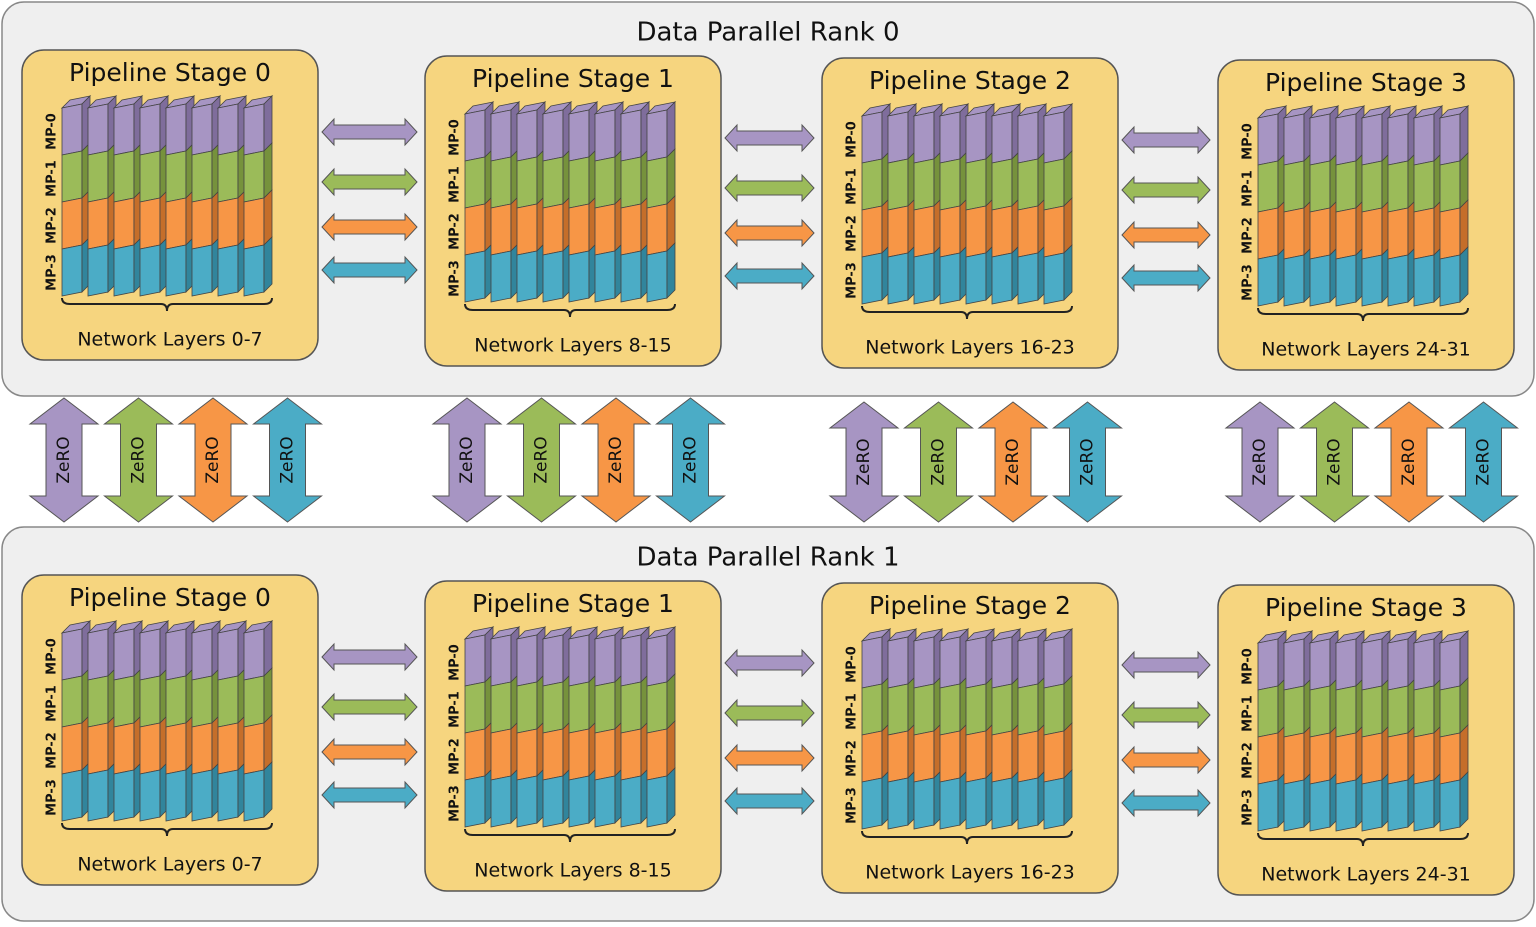 The width and height of the screenshot is (1536, 927). Describe the element at coordinates (1366, 875) in the screenshot. I see `layers-label: Network Layers 24-31` at that location.